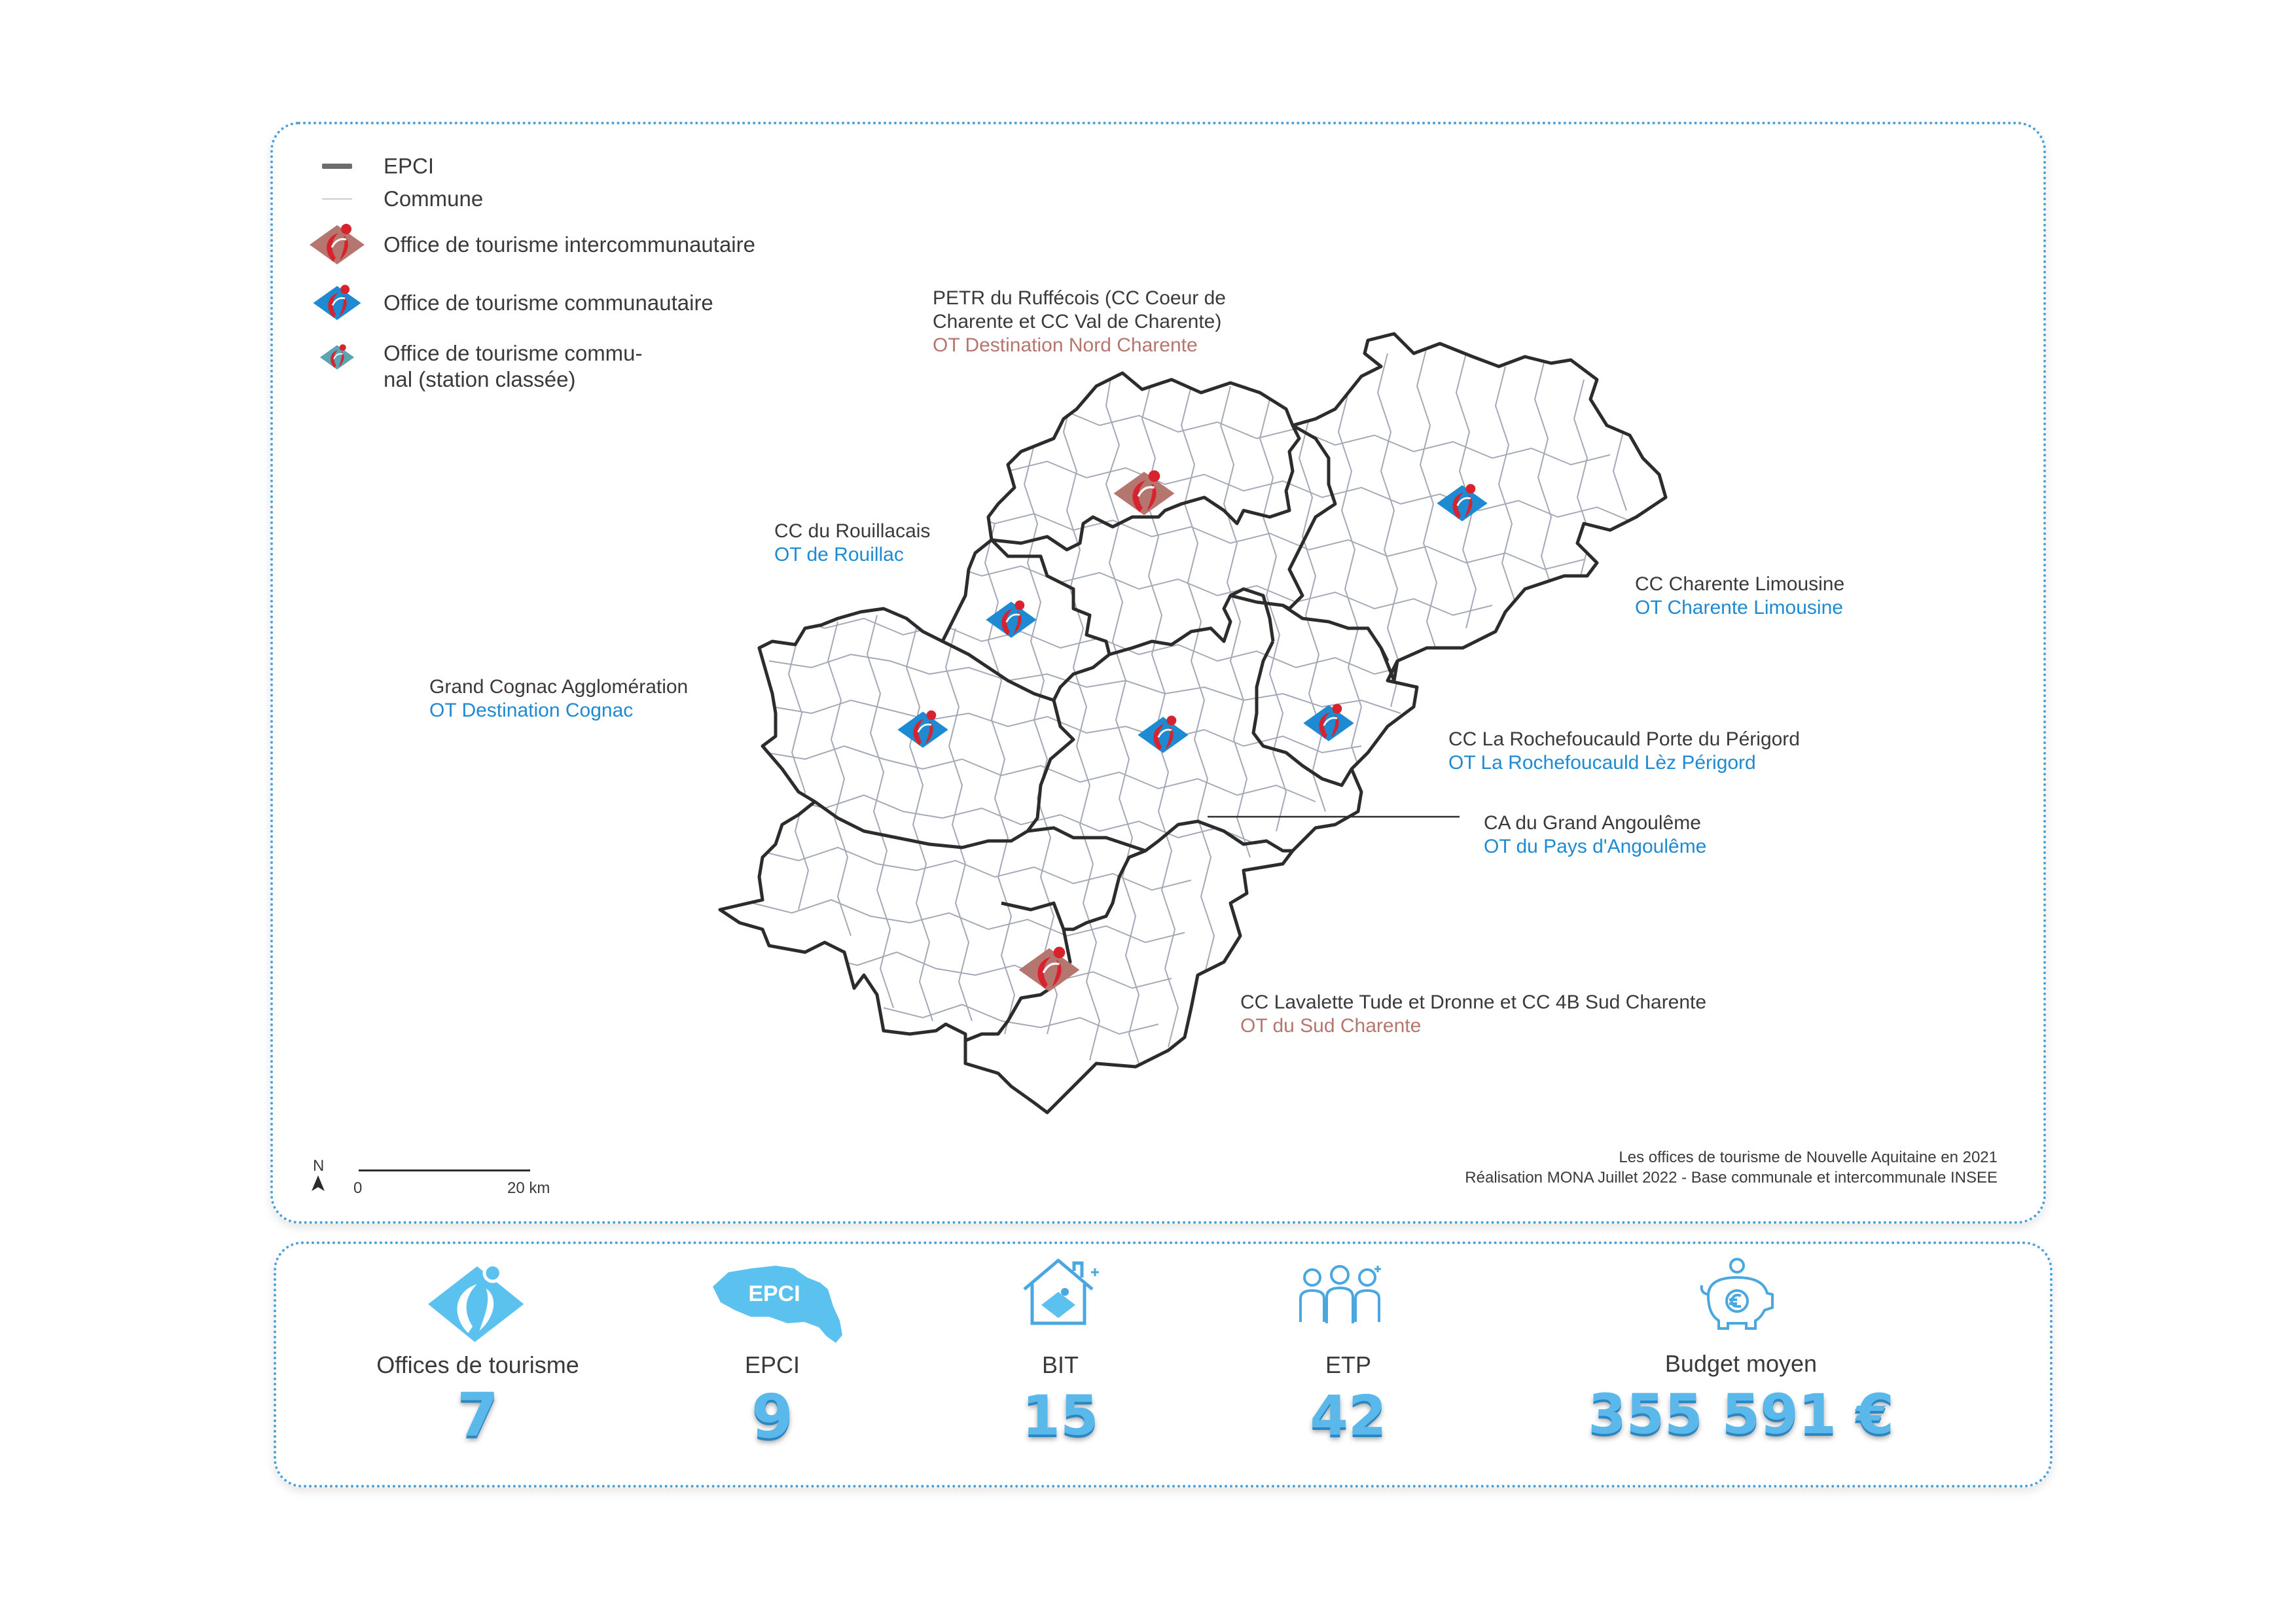 The height and width of the screenshot is (1623, 2296). Describe the element at coordinates (1060, 1364) in the screenshot. I see `stat-bit-label: BIT` at that location.